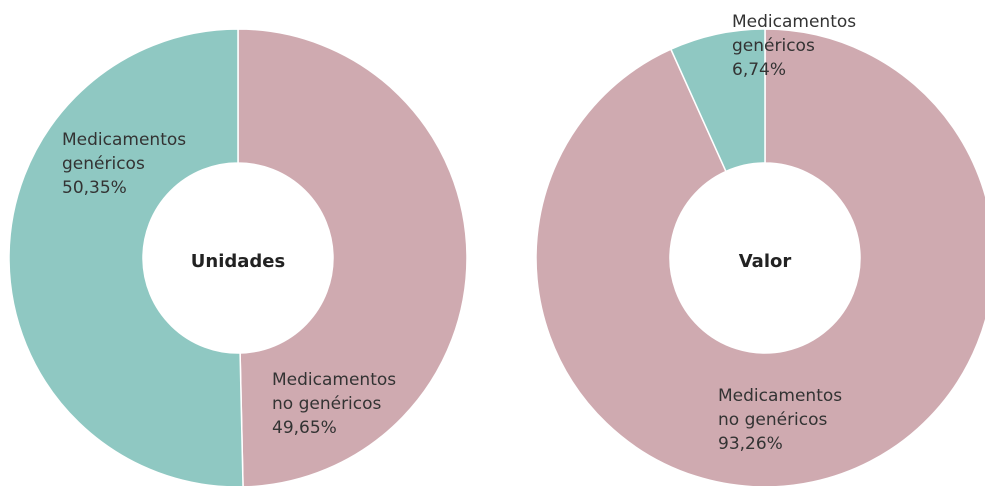 Image resolution: width=985 pixels, height=486 pixels. I want to click on slice-label: Medicamentos no genéricos 49,65%, so click(336, 404).